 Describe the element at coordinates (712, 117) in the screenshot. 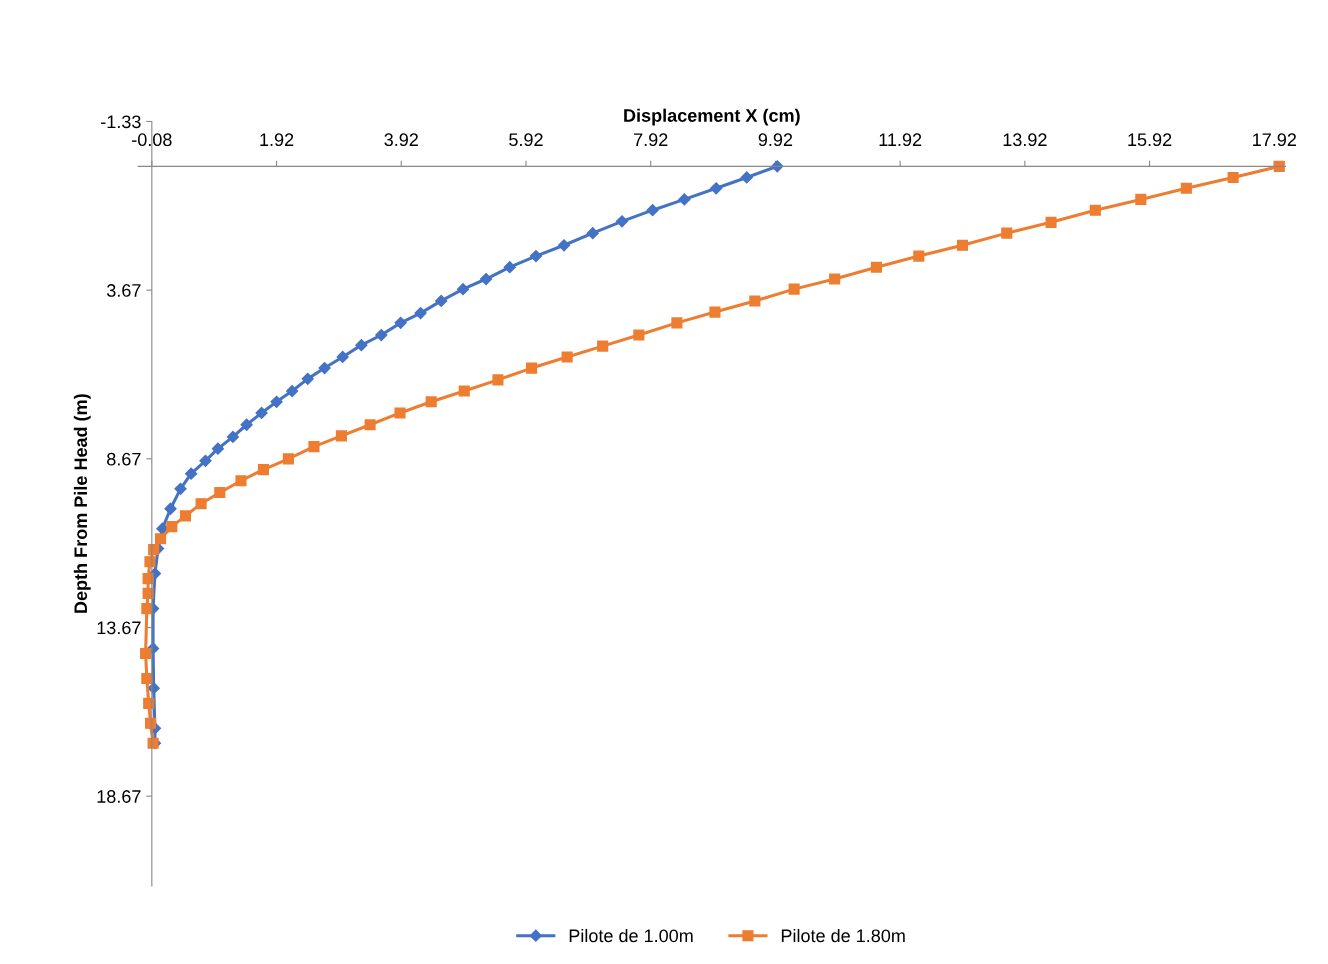

I see `x-axis-title: Displacement X (cm)` at that location.